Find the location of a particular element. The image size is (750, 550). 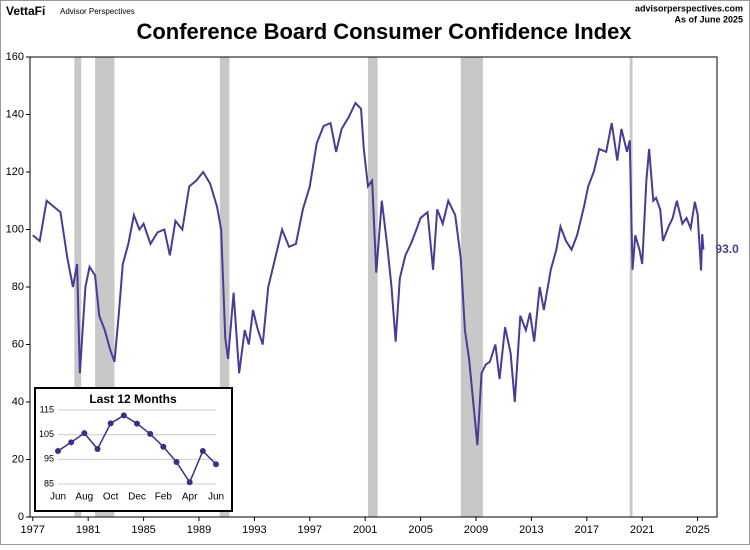

as-of: As of June 2025 is located at coordinates (708, 19).